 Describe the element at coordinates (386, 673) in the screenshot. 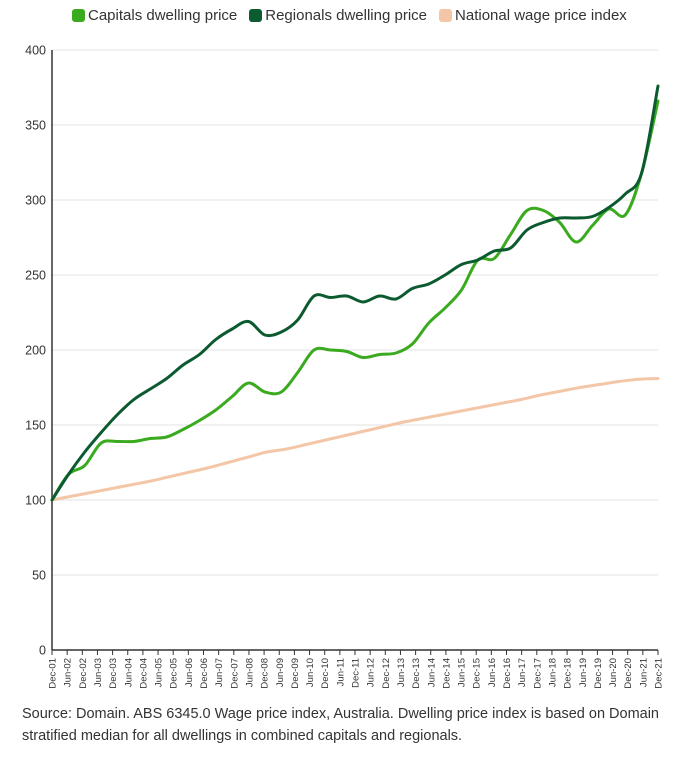

I see `x-tick-label: Dec-12` at that location.